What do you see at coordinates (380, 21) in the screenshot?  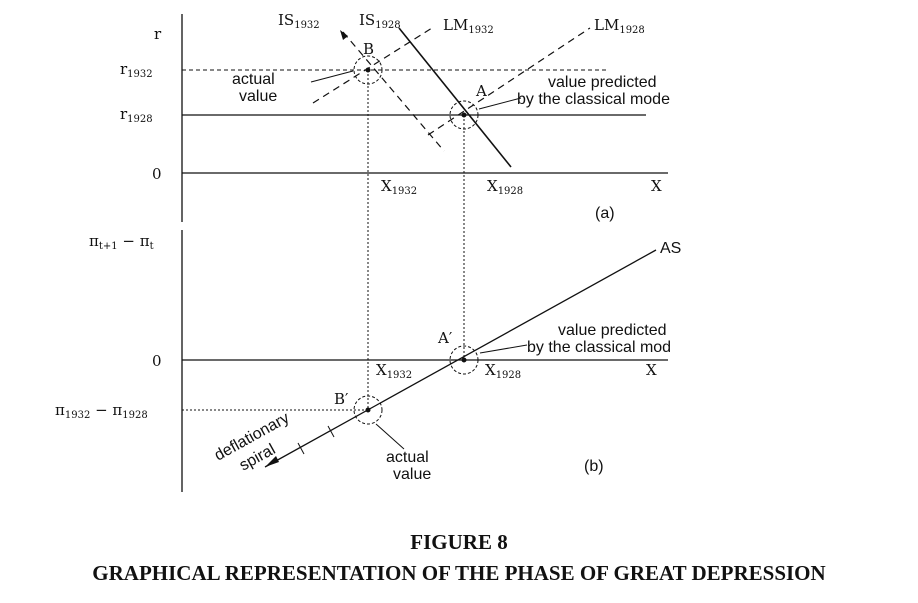 I see `is1928-label: IS1928` at bounding box center [380, 21].